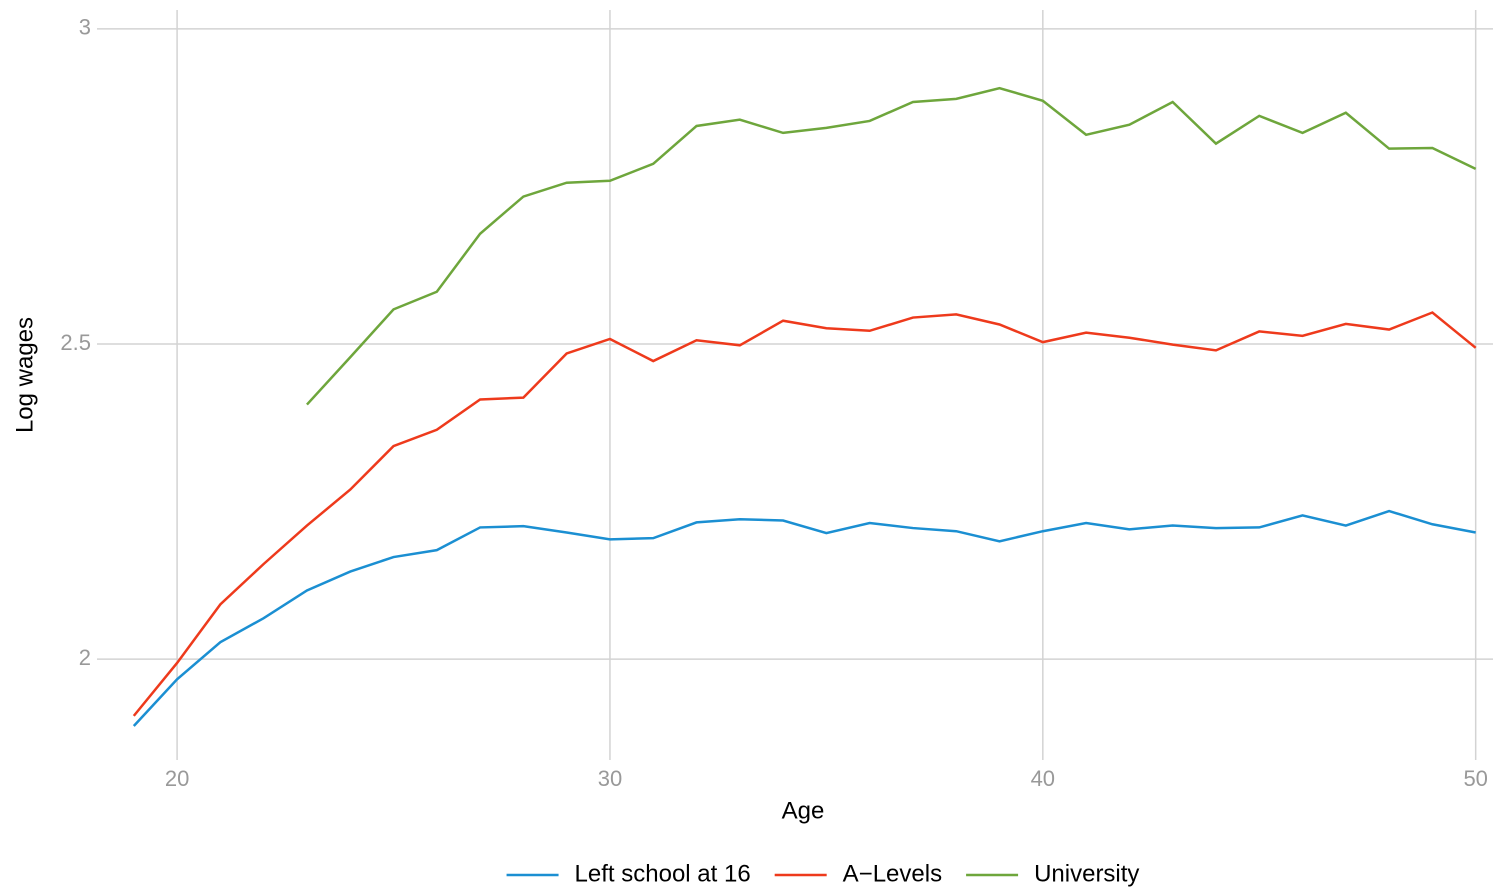 The height and width of the screenshot is (889, 1494). I want to click on legend-label: A−Levels, so click(892, 873).